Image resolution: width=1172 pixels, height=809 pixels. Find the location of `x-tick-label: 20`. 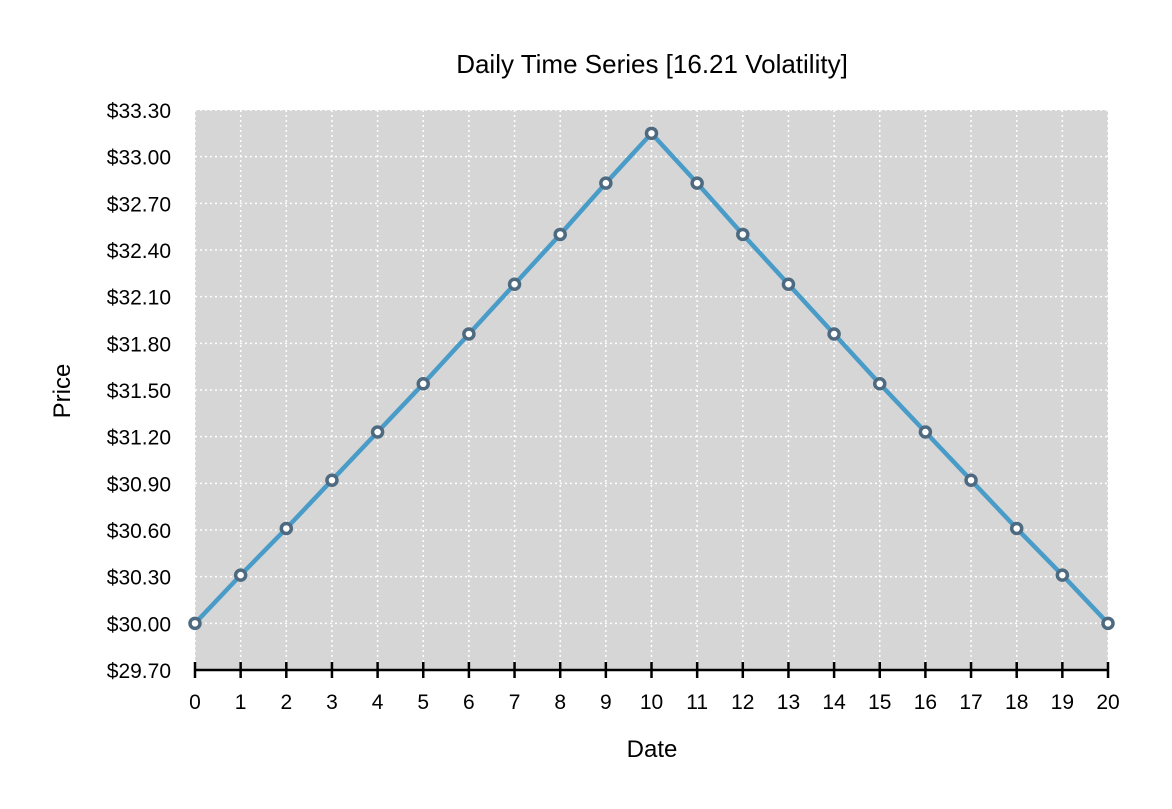

x-tick-label: 20 is located at coordinates (1107, 702).